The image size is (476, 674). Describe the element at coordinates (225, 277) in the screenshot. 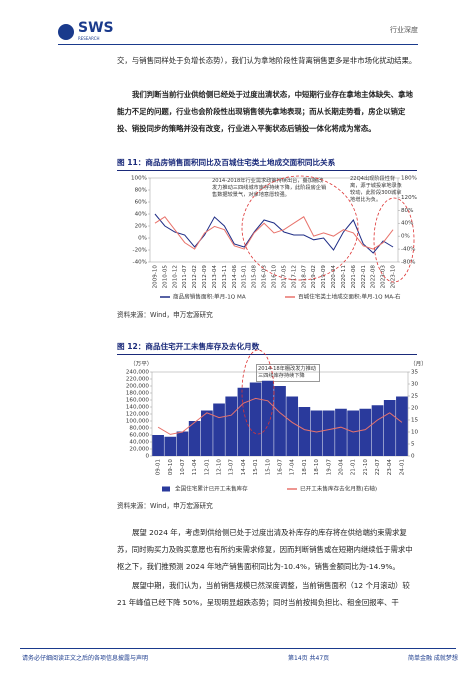

I see `x-tick-label: 2013-11` at that location.